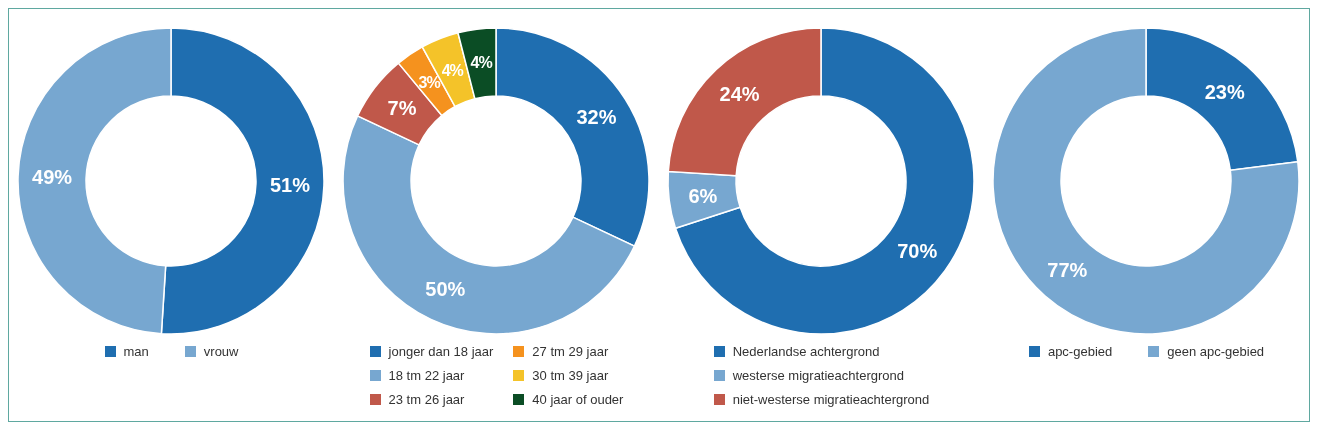  What do you see at coordinates (445, 288) in the screenshot?
I see `data-label: 50%` at bounding box center [445, 288].